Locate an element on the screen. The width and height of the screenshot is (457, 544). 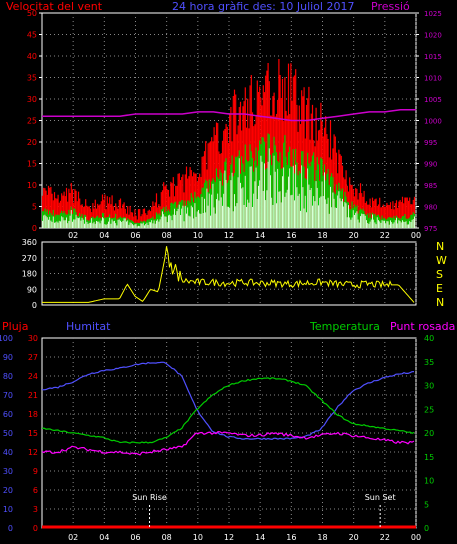
wind-xtick-label: 20 is located at coordinates (354, 235).